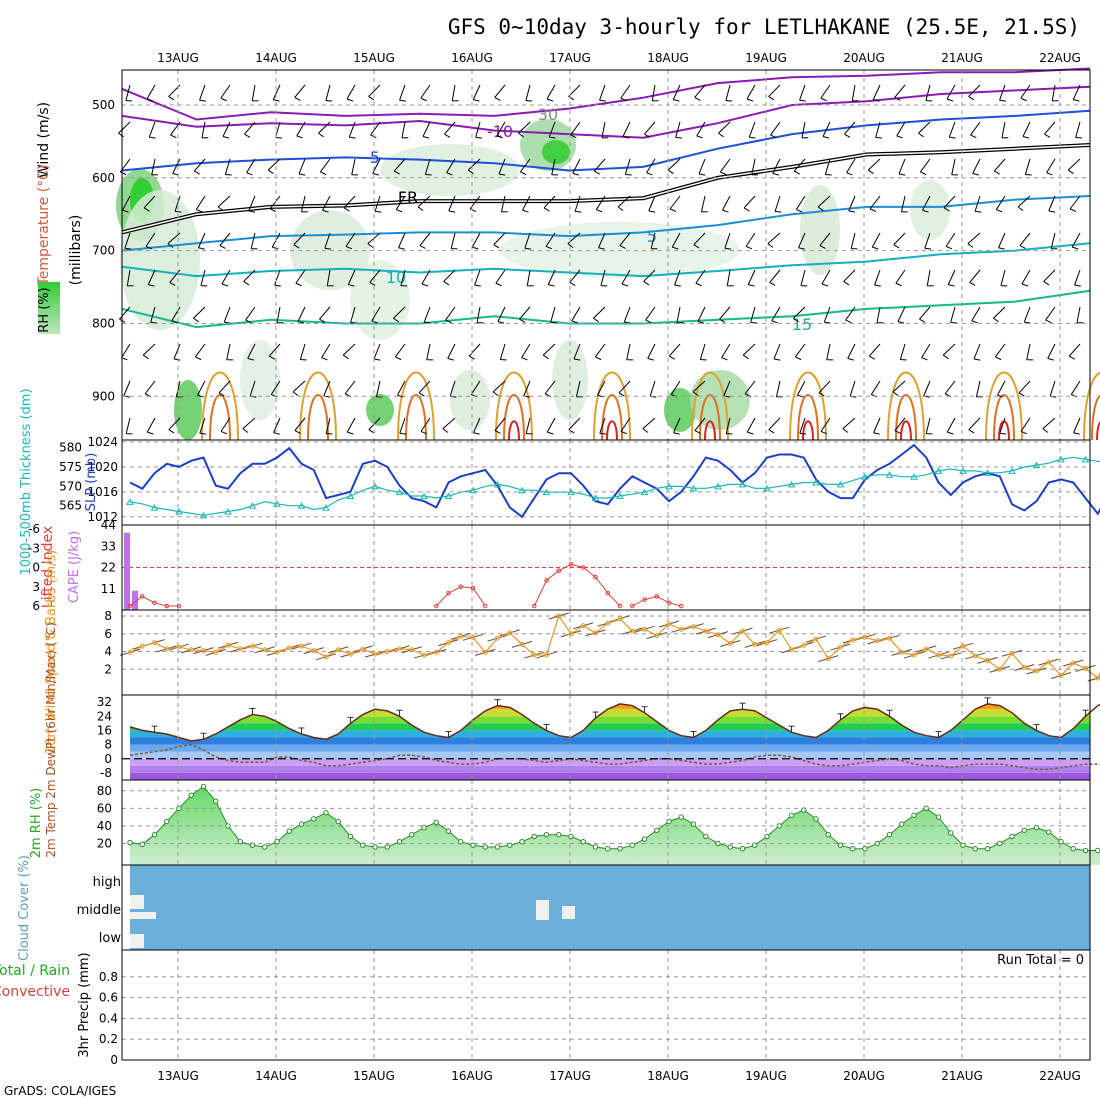 This screenshot has height=1100, width=1100. What do you see at coordinates (1060, 1076) in the screenshot?
I see `date-tick-label: 22AUG` at bounding box center [1060, 1076].